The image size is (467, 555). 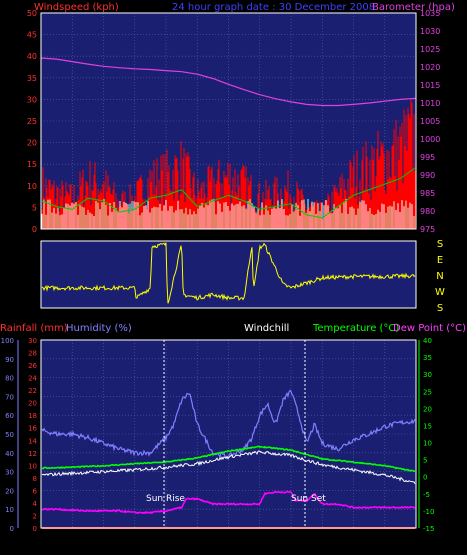 What do you see at coordinates (9, 379) in the screenshot?
I see `humidity-tick-label: 80` at bounding box center [9, 379].